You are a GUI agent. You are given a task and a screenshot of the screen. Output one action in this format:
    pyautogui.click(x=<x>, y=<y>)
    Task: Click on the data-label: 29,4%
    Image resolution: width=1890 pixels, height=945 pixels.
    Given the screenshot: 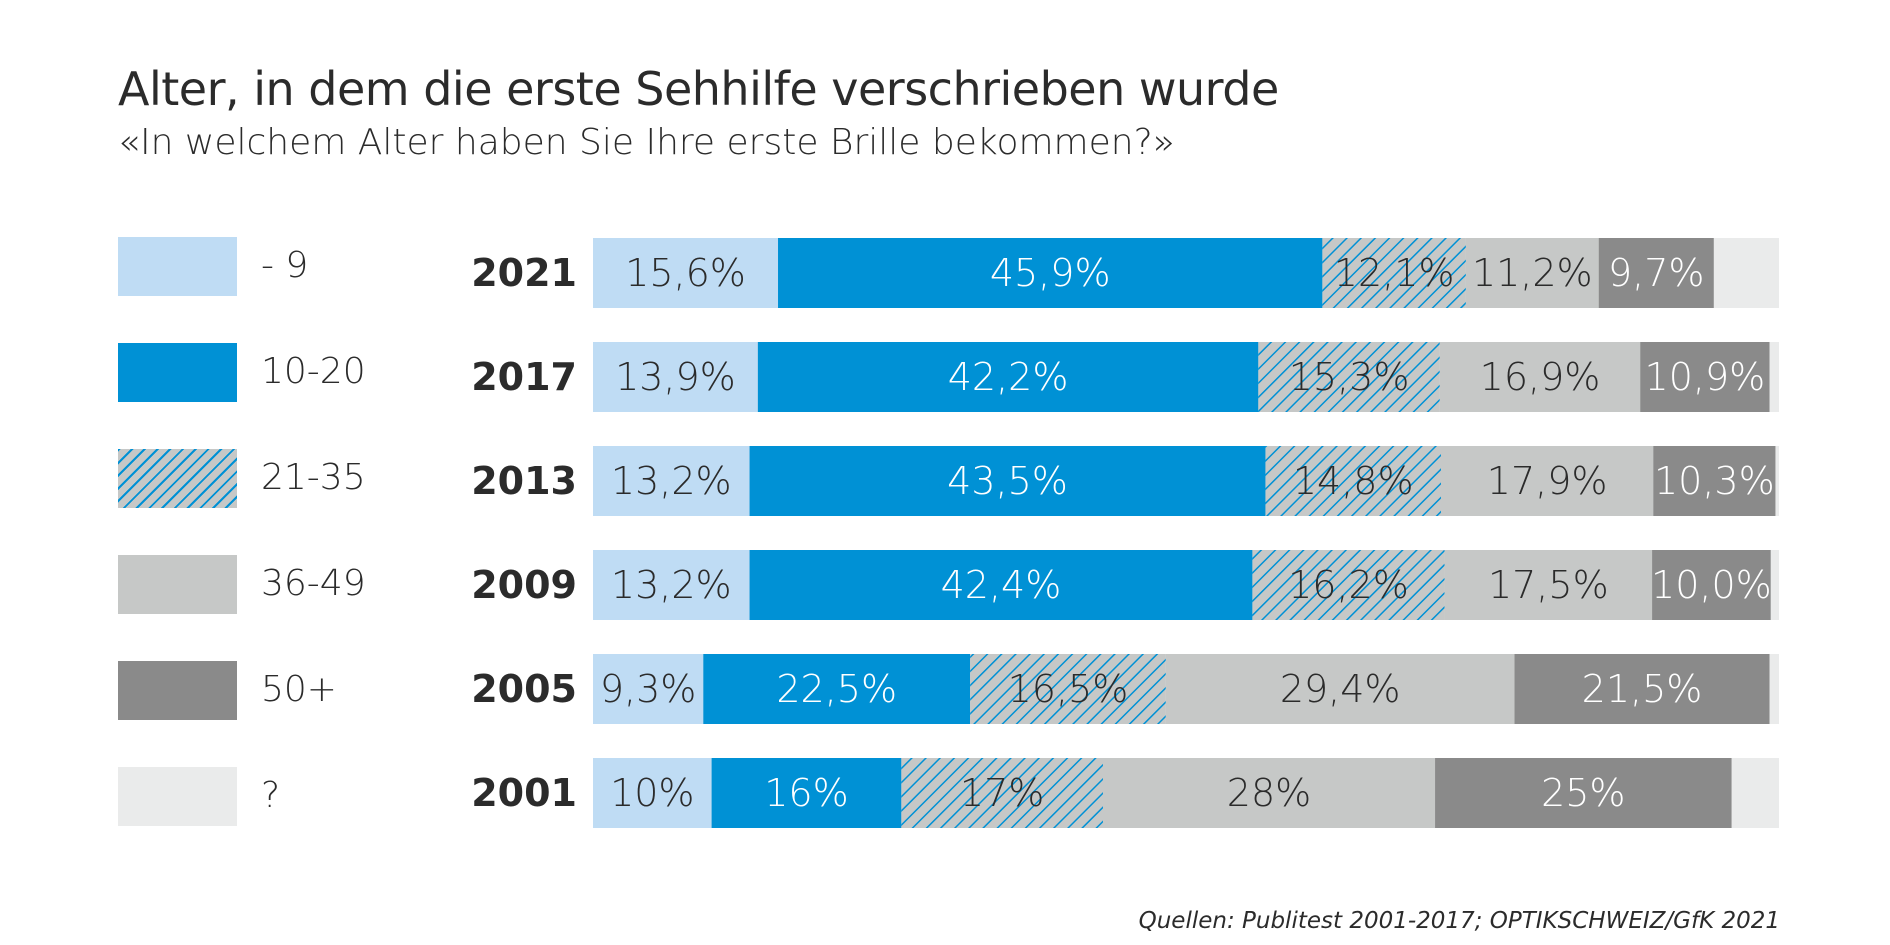 What is the action you would take?
    pyautogui.click(x=1340, y=689)
    